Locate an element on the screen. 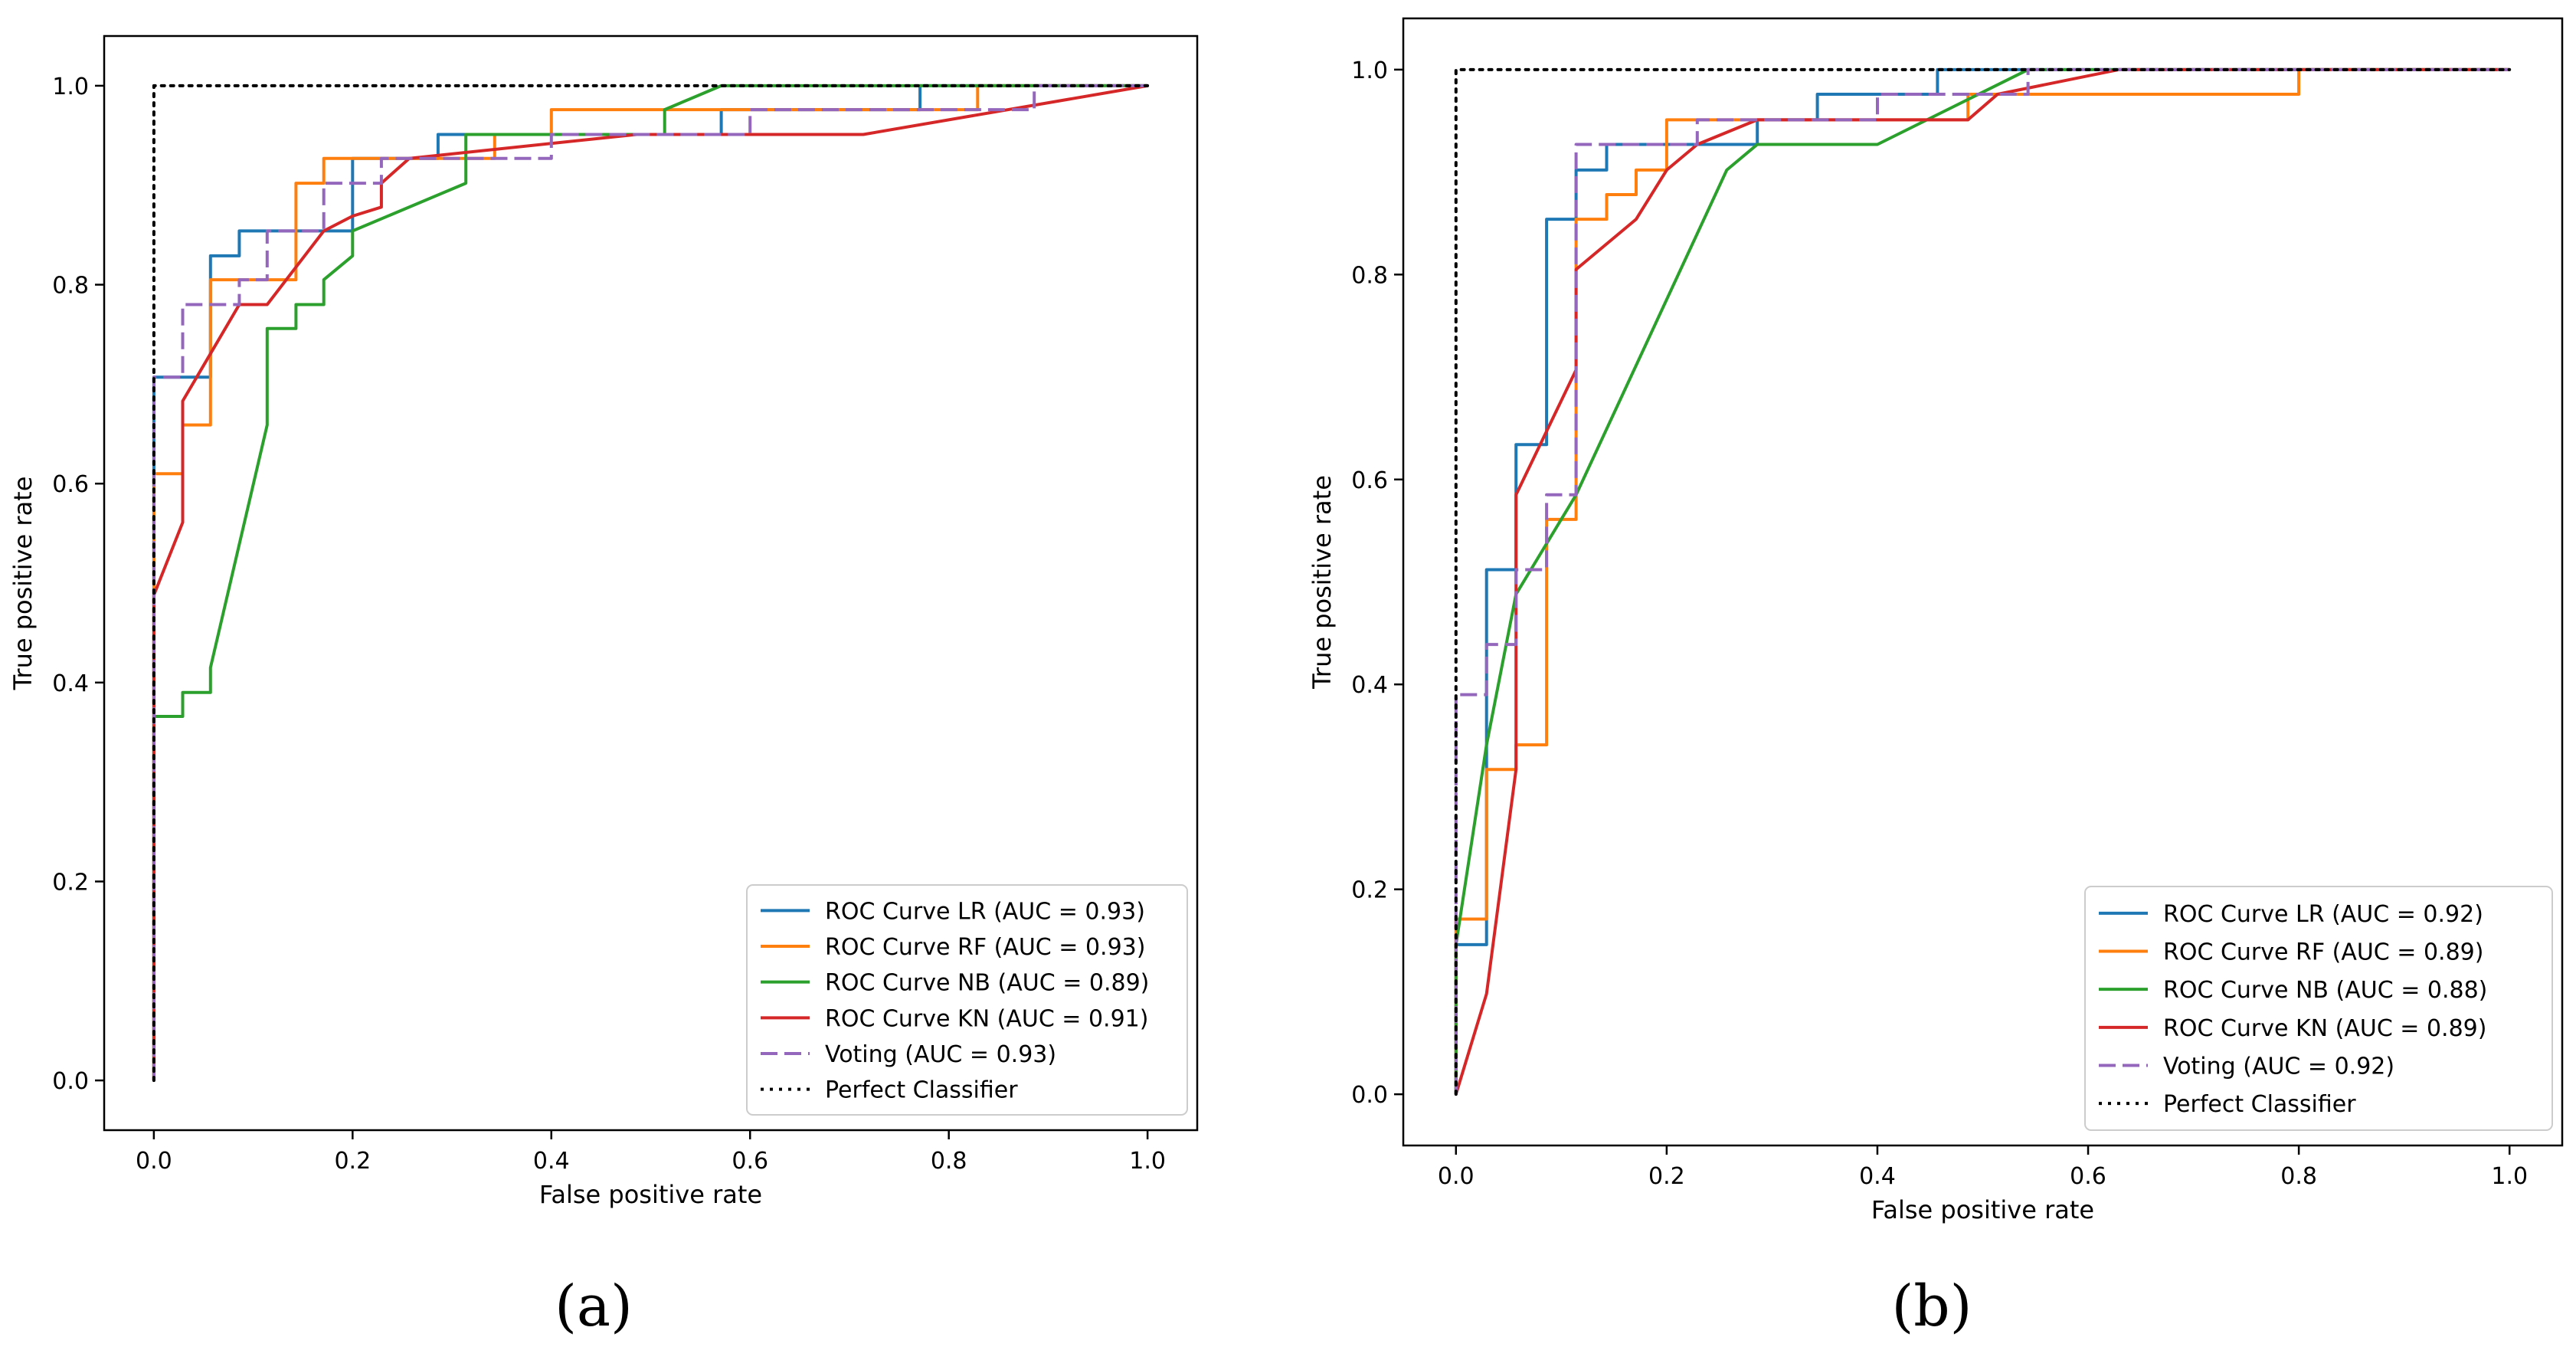 The height and width of the screenshot is (1347, 2576). legend-label: ROC Curve RF (AUC = 0.89) is located at coordinates (2323, 952).